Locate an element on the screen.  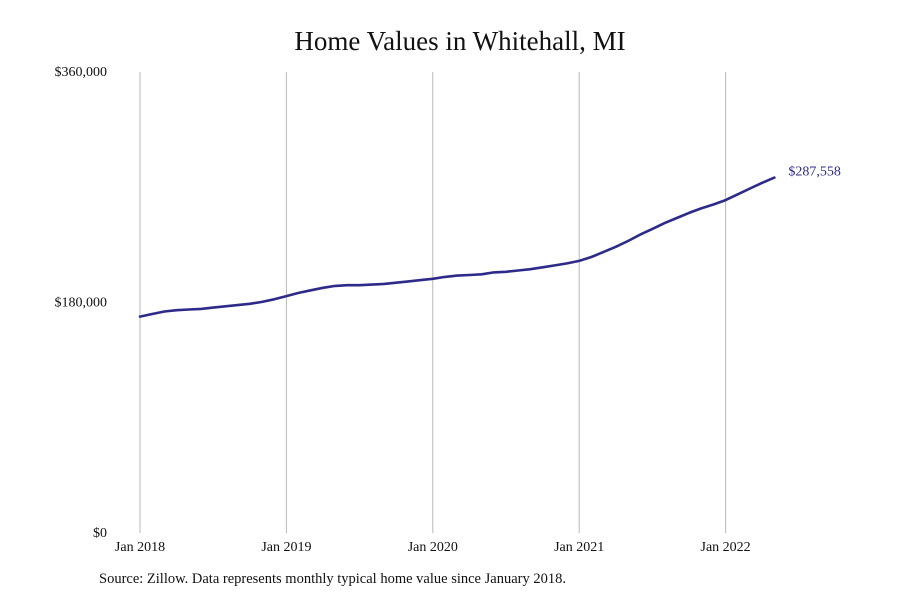
y-tick-label: $360,000 is located at coordinates (81, 72).